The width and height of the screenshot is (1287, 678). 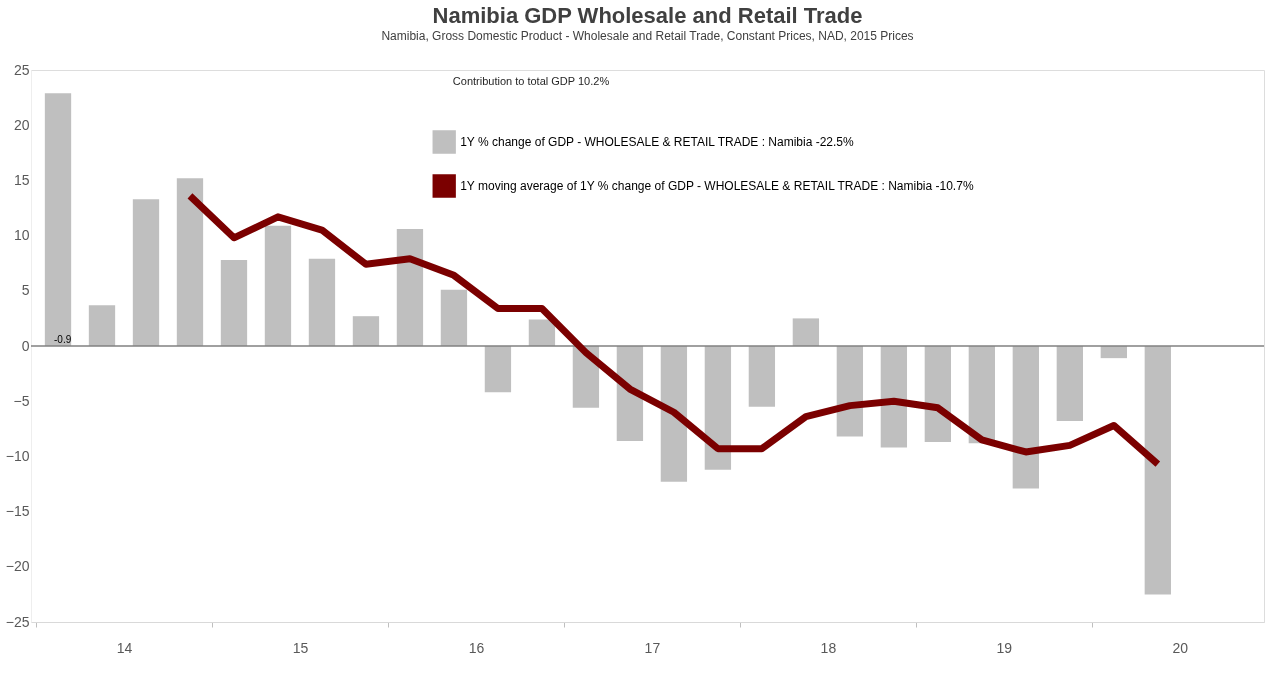 I want to click on y-tick-label: −5, so click(x=21, y=400).